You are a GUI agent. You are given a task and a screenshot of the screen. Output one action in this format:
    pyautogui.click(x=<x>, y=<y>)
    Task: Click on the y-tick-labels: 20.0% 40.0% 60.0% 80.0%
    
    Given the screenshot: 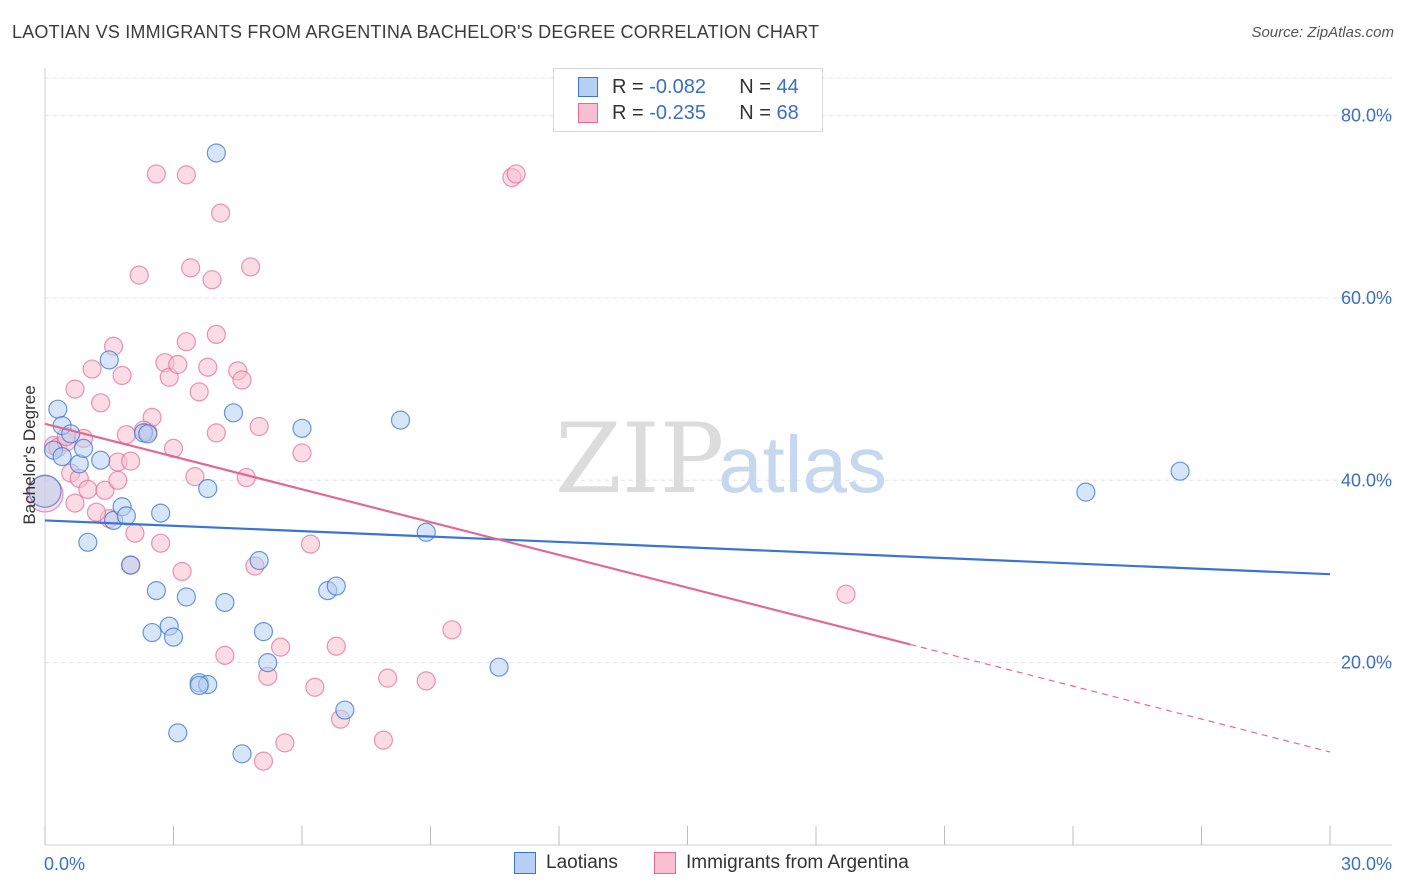 What is the action you would take?
    pyautogui.click(x=1366, y=389)
    